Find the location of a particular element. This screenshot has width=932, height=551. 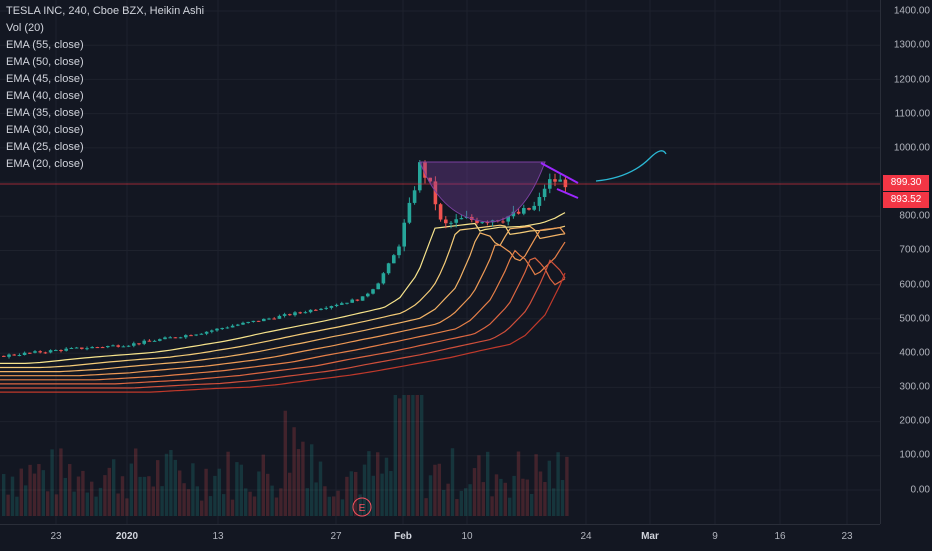

pennant-lower-line is located at coordinates (567, 193).